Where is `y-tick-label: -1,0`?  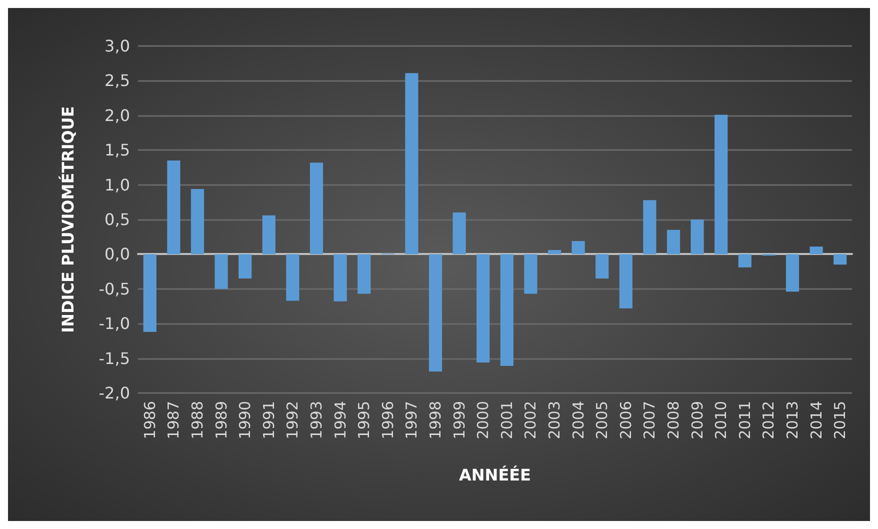
y-tick-label: -1,0 is located at coordinates (114, 324).